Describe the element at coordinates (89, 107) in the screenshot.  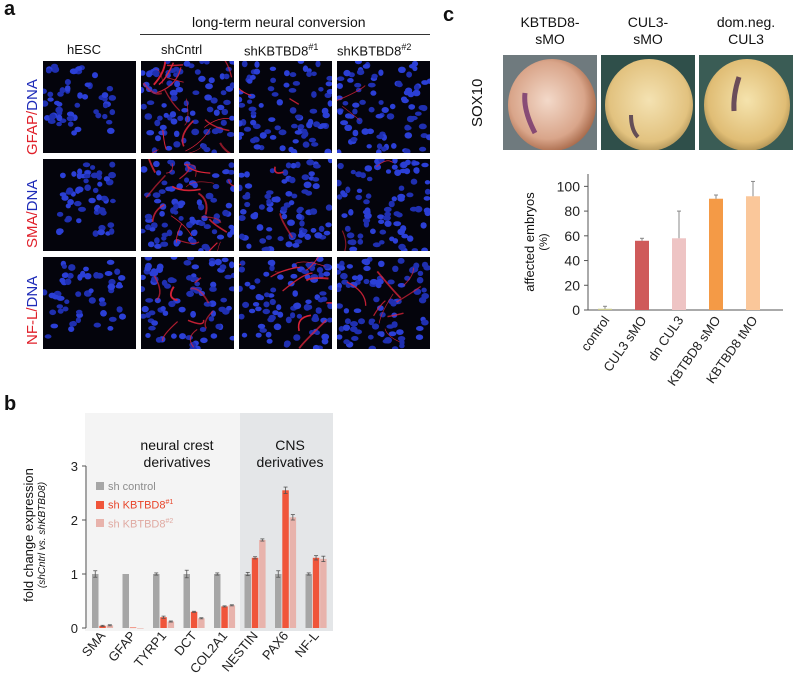
I see `micrograph-gfap-hesc` at that location.